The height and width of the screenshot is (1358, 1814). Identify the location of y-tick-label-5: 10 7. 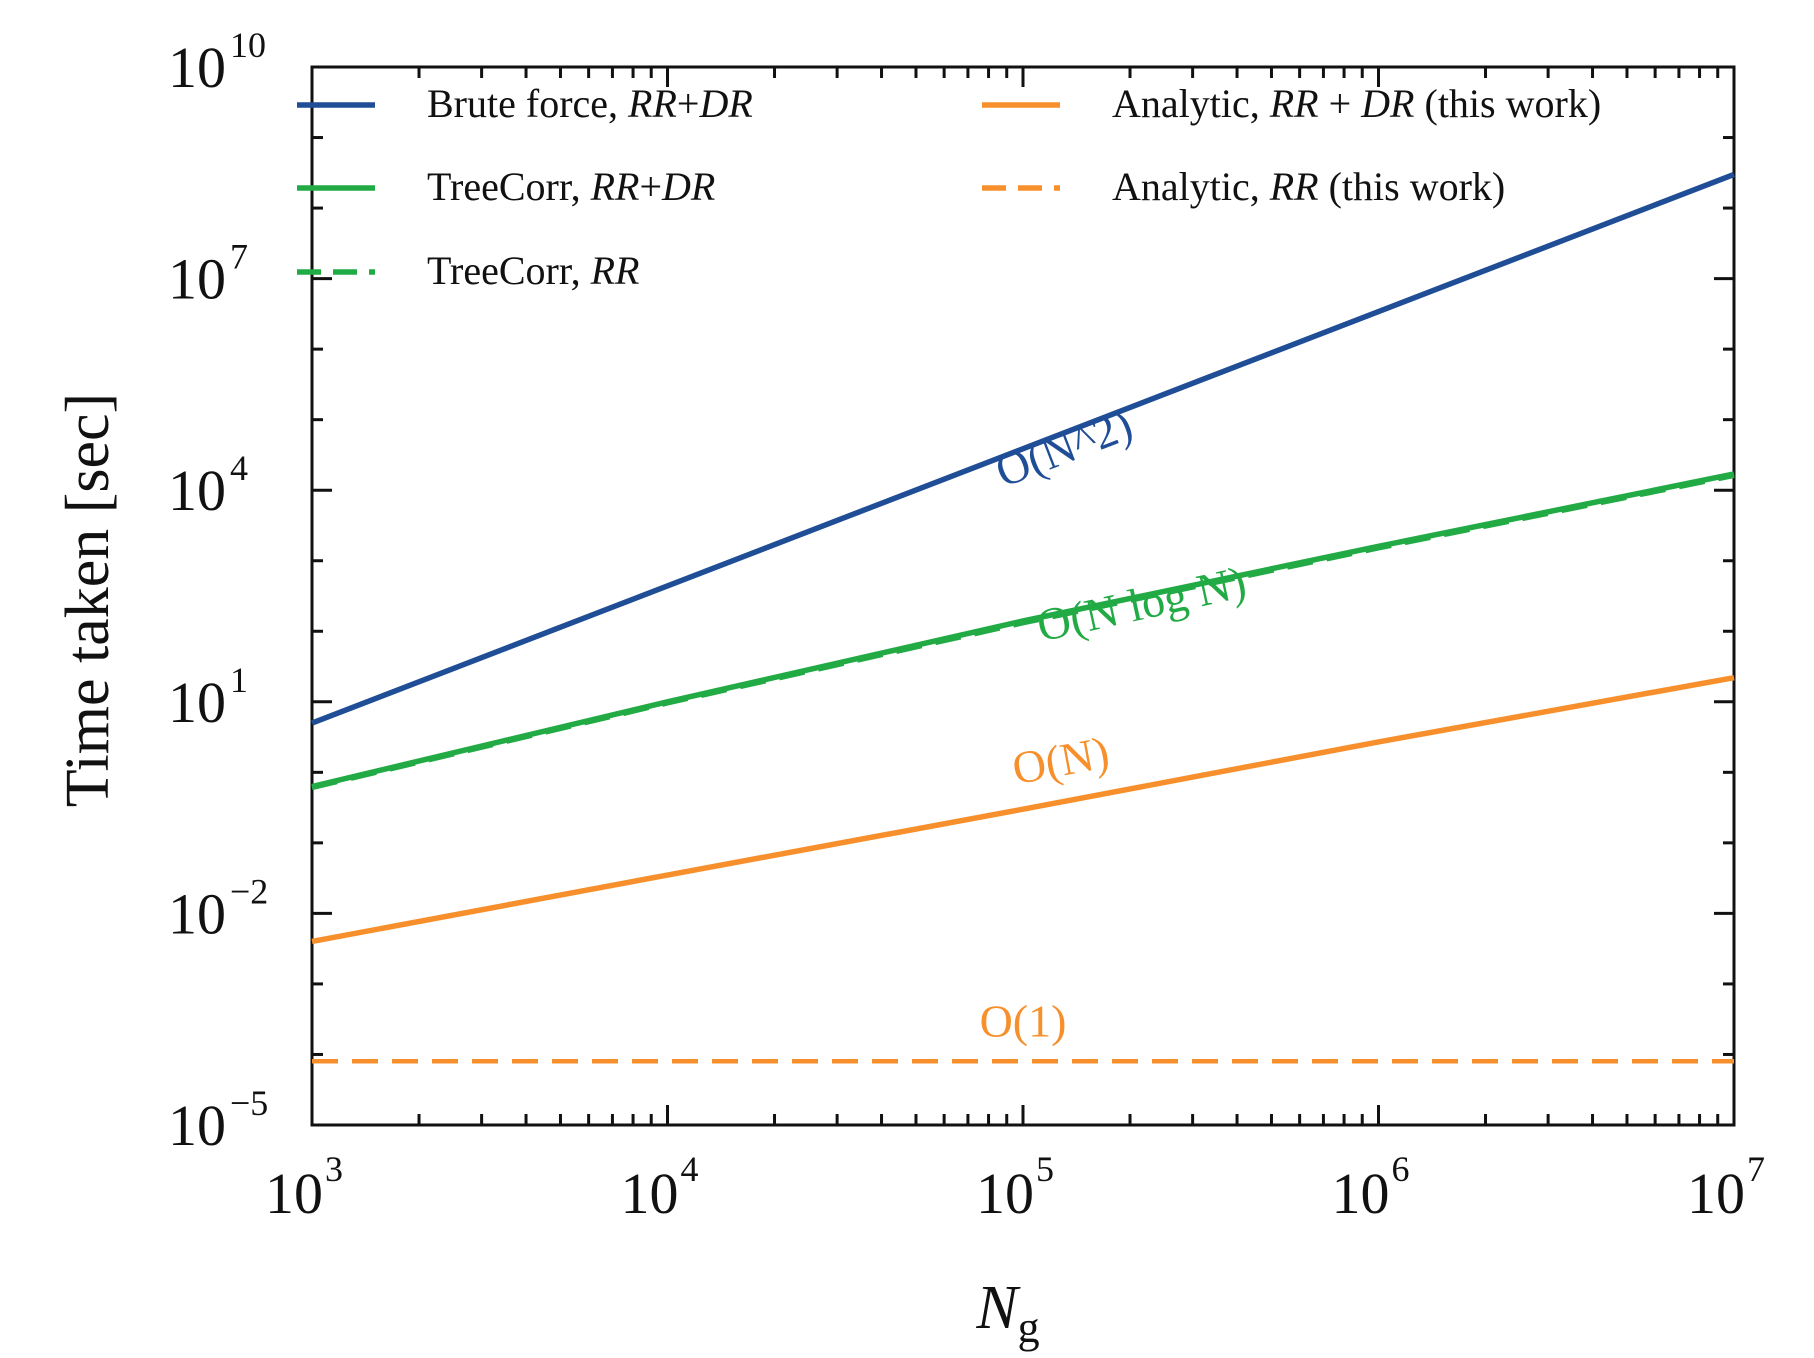
(208, 274).